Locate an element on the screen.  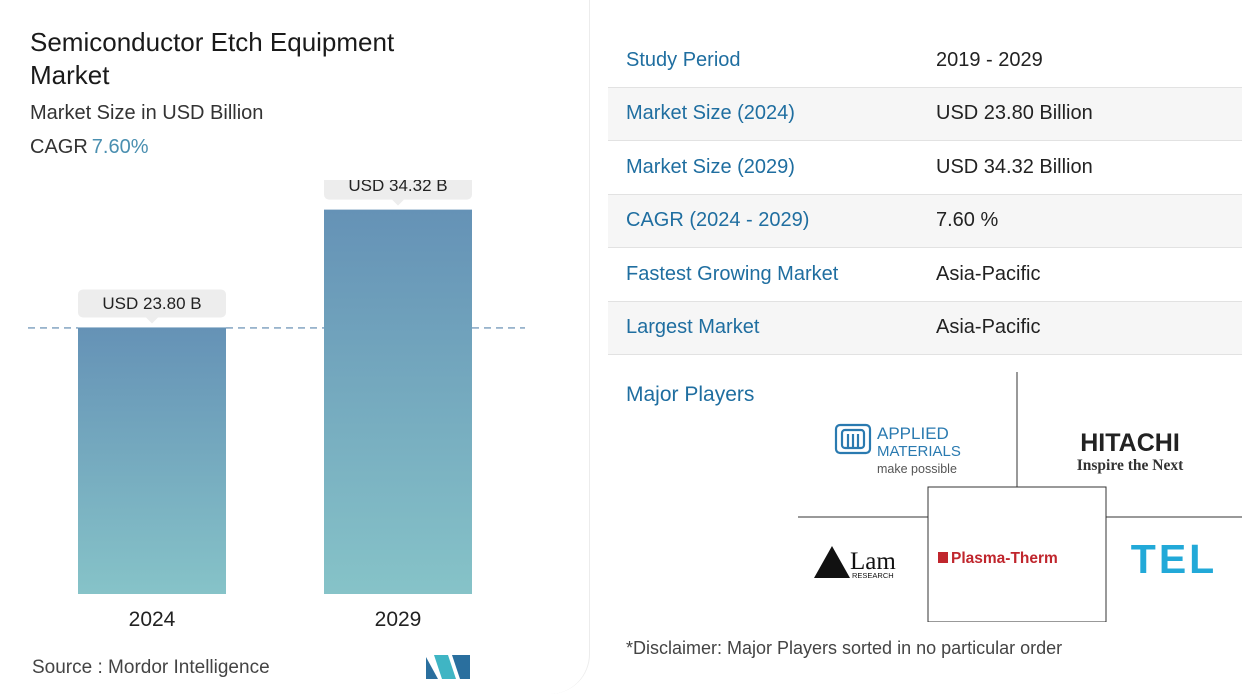
grid-center-box is located at coordinates (1017, 554).